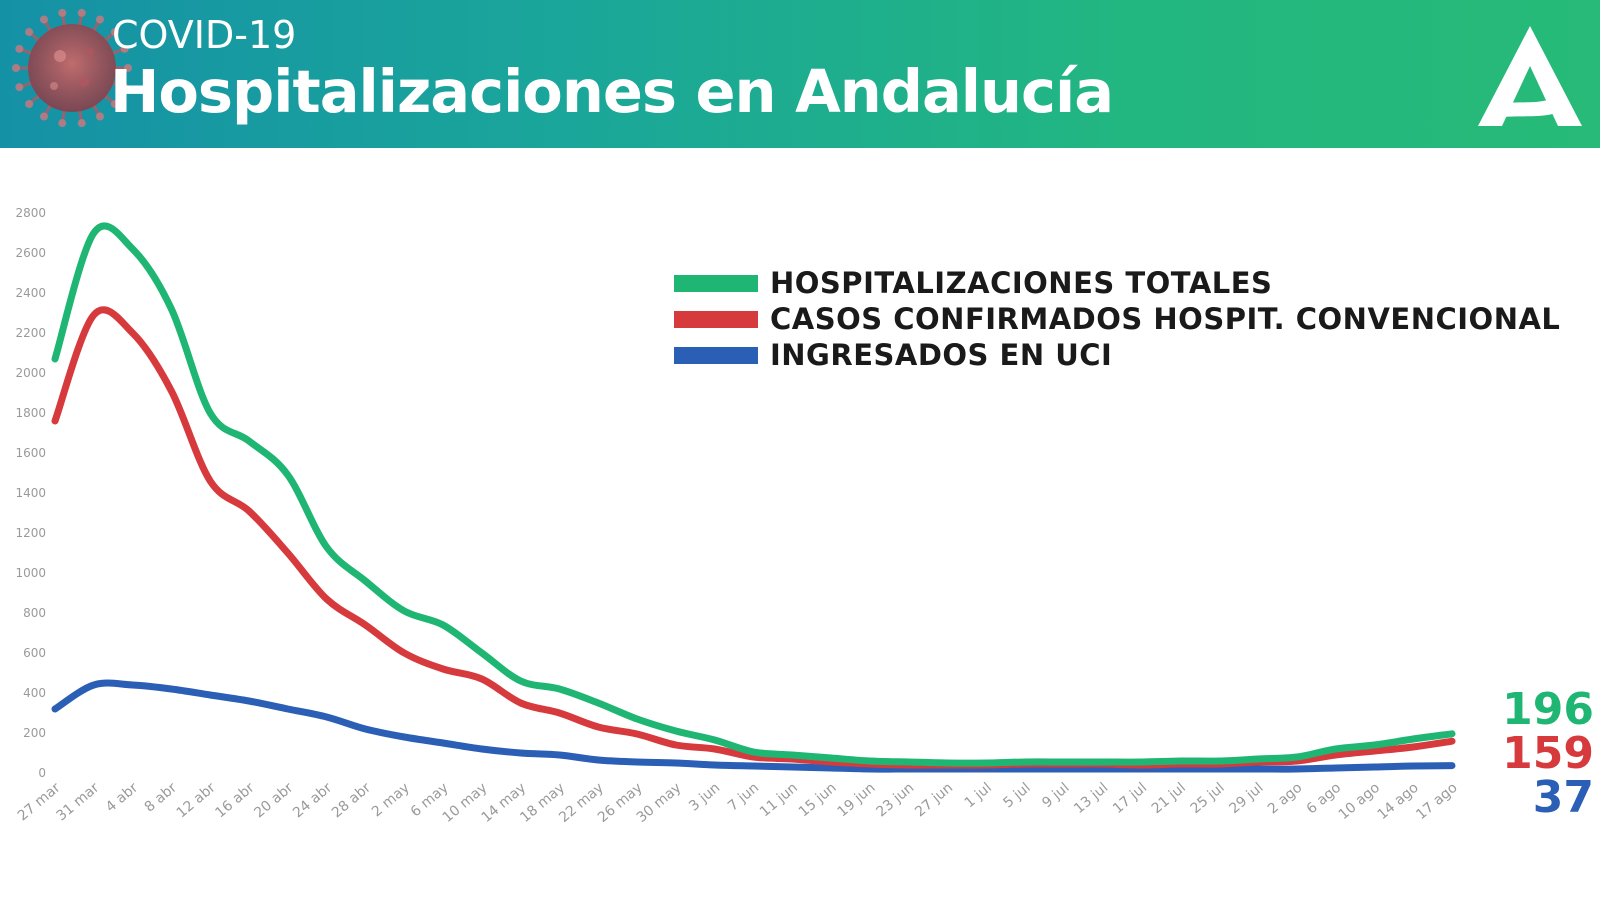  Describe the element at coordinates (779, 800) in the screenshot. I see `x-tick-label: 11 jun` at that location.